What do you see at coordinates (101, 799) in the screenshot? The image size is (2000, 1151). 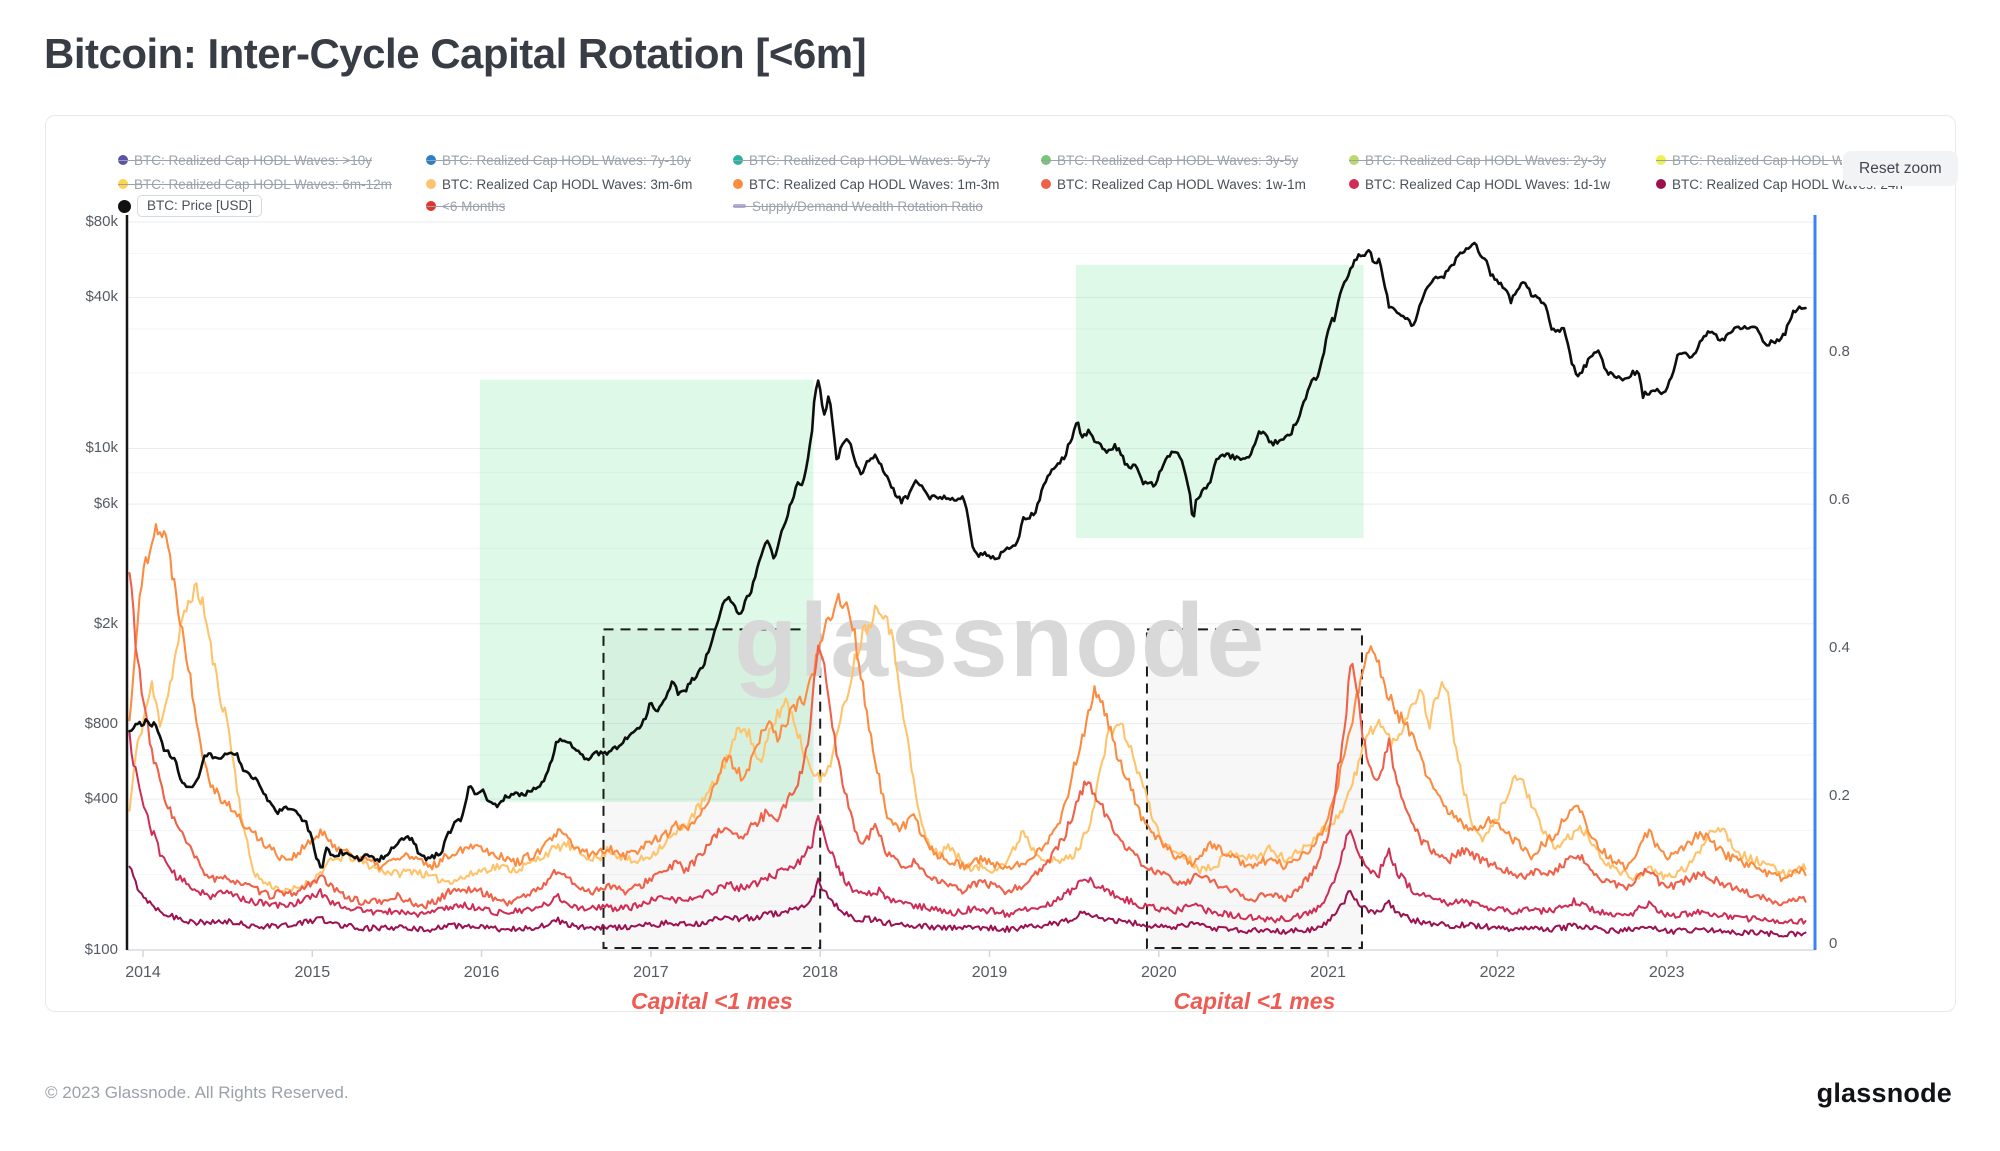 I see `y-axis-tick-label: $400` at bounding box center [101, 799].